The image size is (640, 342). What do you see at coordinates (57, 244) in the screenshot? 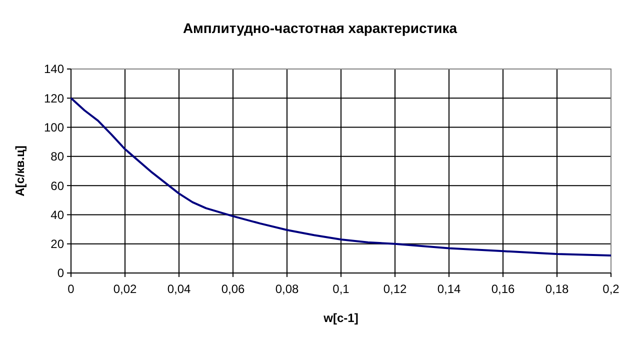
I see `y-tick-label: 20` at bounding box center [57, 244].